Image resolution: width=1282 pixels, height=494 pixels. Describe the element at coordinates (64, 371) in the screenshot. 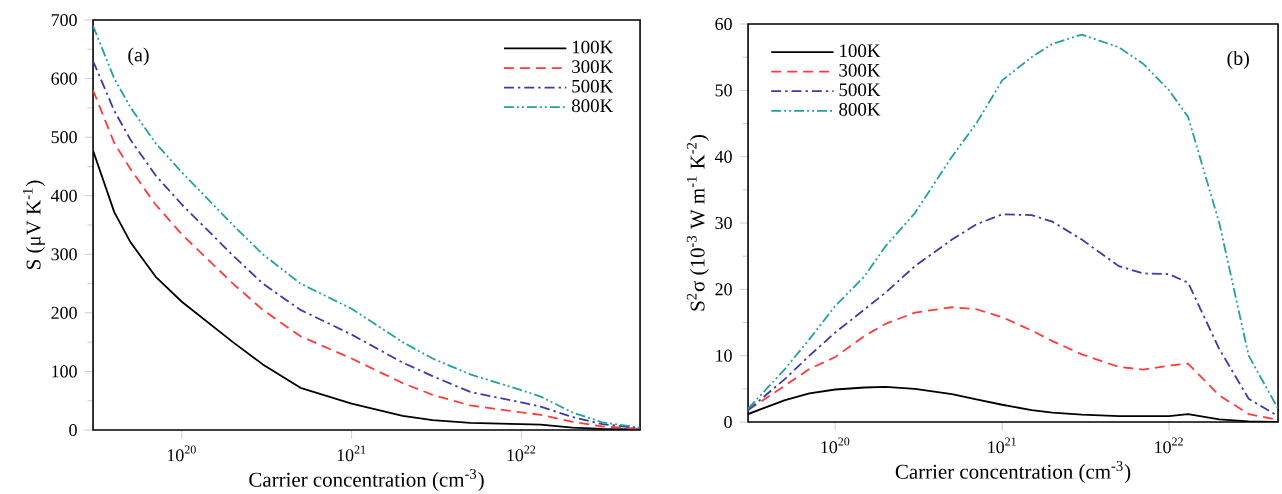

I see `y-tick-label: 100` at that location.